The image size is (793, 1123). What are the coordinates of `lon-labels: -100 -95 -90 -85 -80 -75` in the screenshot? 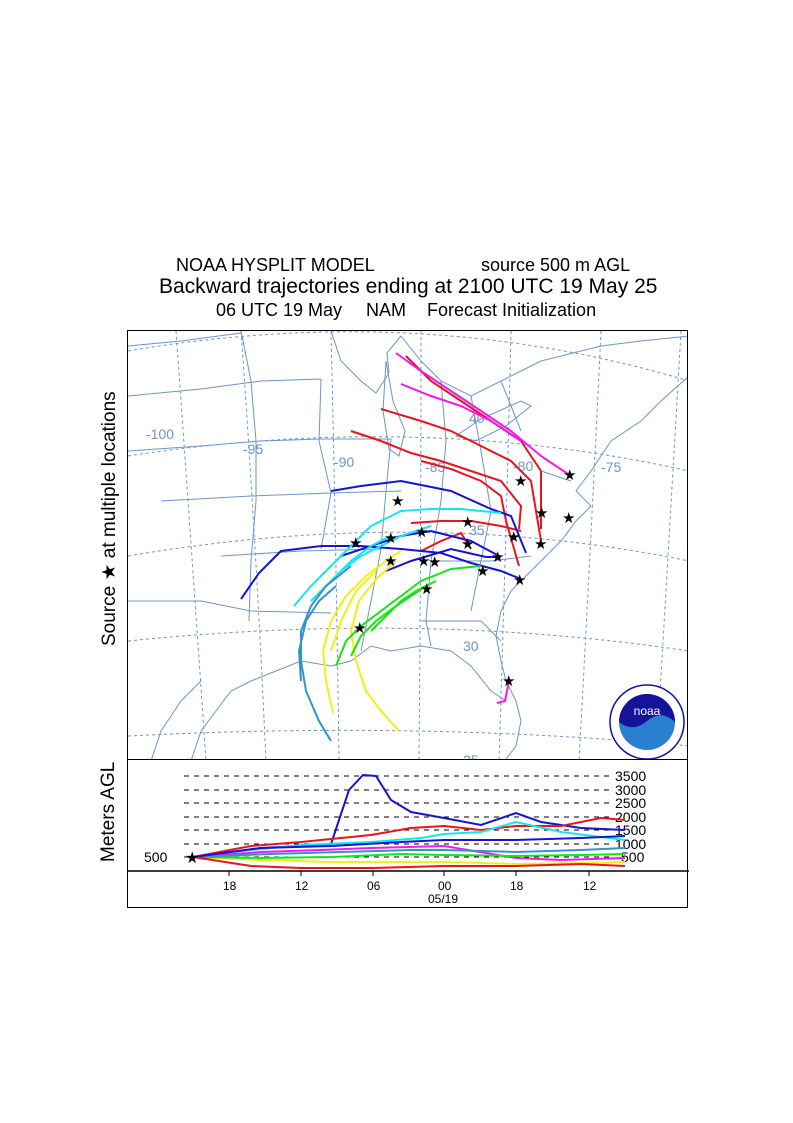 It's located at (383, 450).